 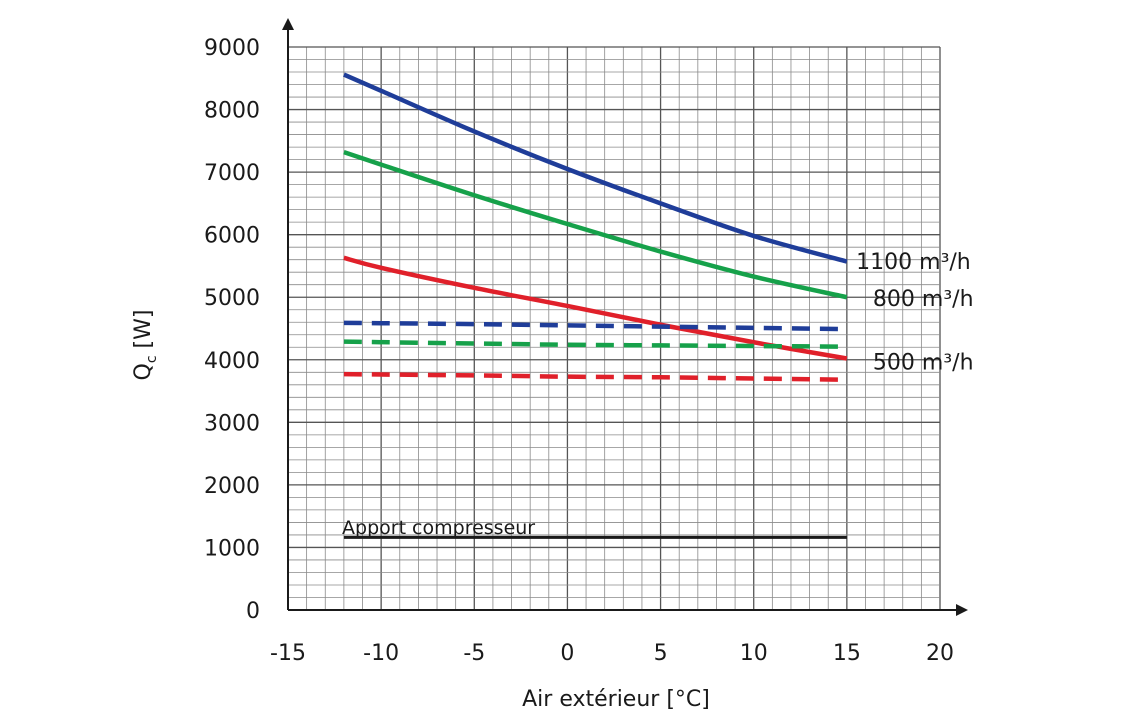 I want to click on y-tick-label: 0, so click(x=253, y=611).